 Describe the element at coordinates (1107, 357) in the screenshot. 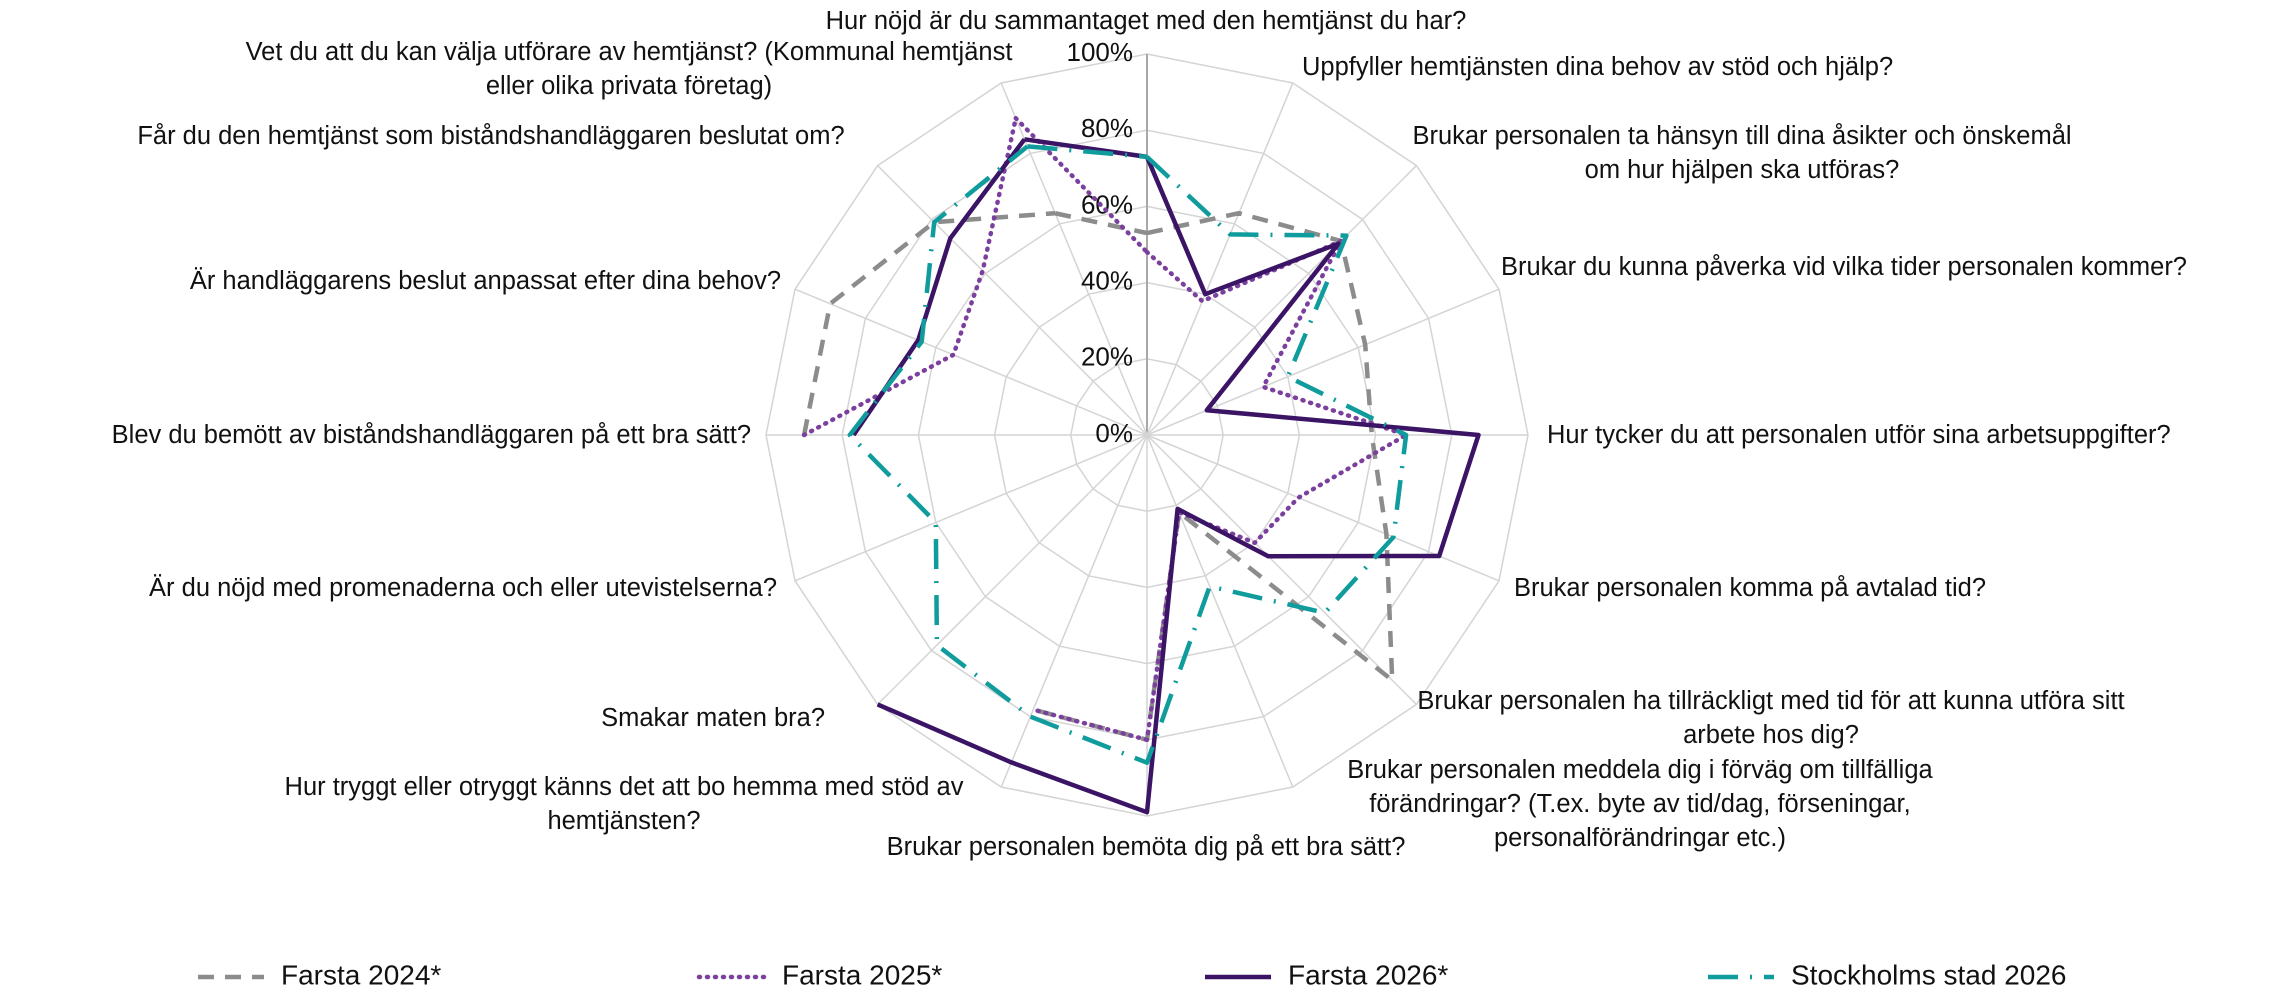

I see `r-tick-label: 20%` at that location.